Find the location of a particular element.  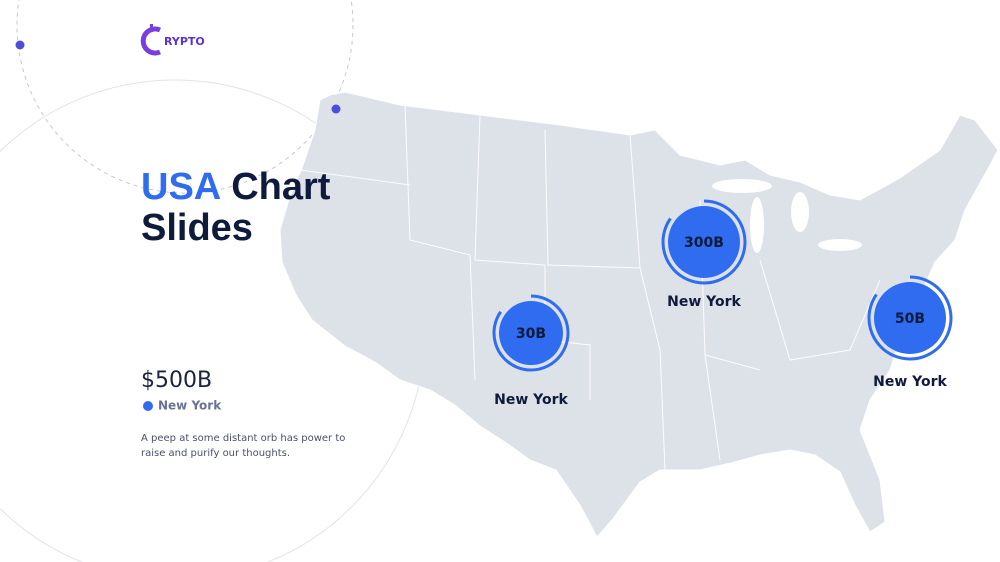

marker-value: 300B is located at coordinates (704, 243).